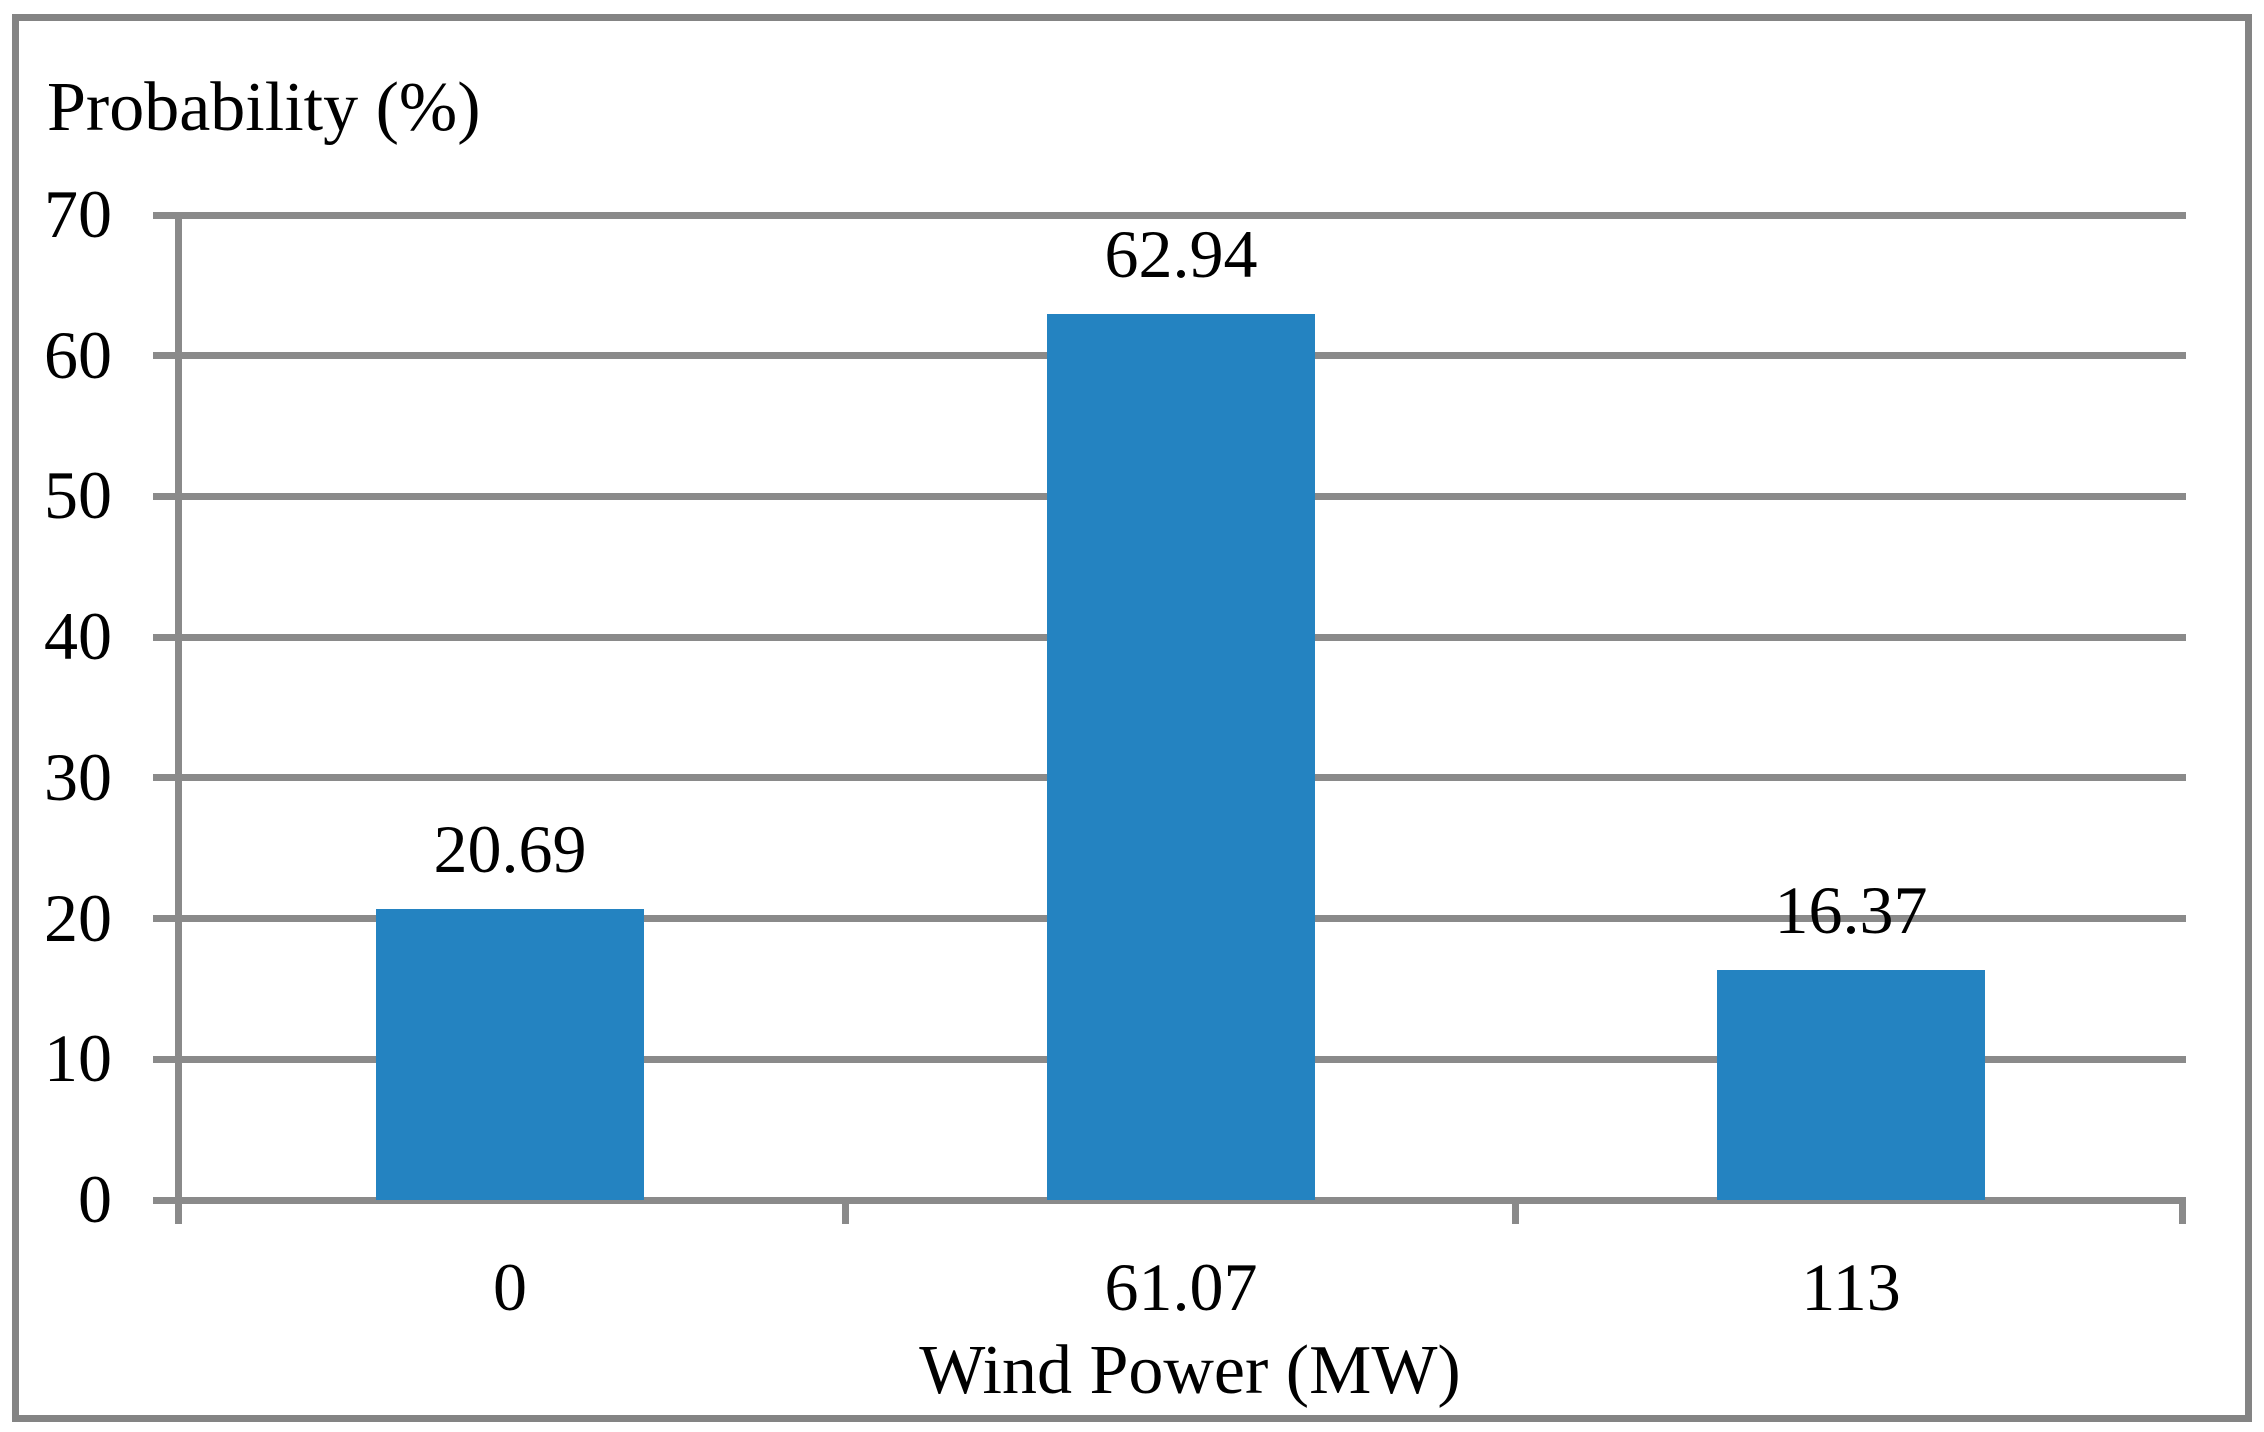 The height and width of the screenshot is (1432, 2264). I want to click on y-tick-label: 10, so click(78, 1058).